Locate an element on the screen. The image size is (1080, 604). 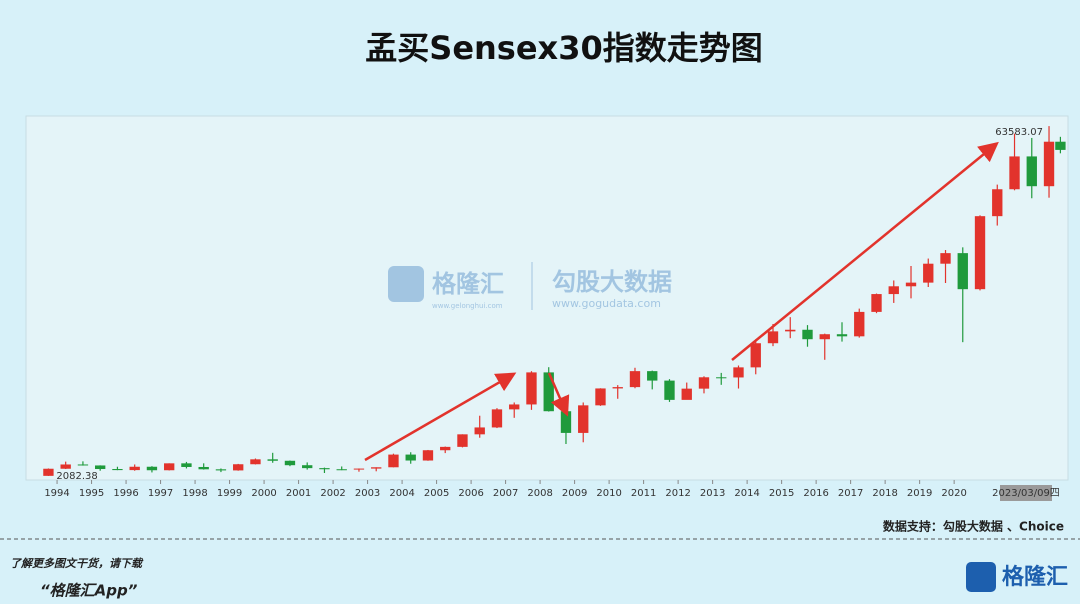
cursor-label-bg is located at coordinates (1026, 493).